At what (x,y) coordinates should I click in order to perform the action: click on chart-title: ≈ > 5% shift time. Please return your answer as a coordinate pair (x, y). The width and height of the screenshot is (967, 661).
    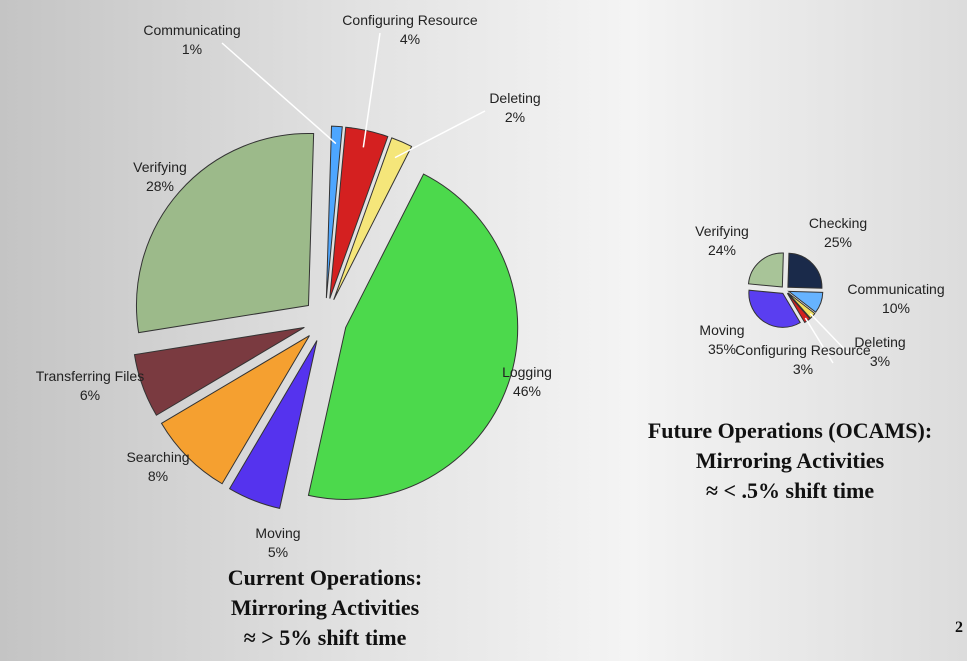
    Looking at the image, I should click on (325, 637).